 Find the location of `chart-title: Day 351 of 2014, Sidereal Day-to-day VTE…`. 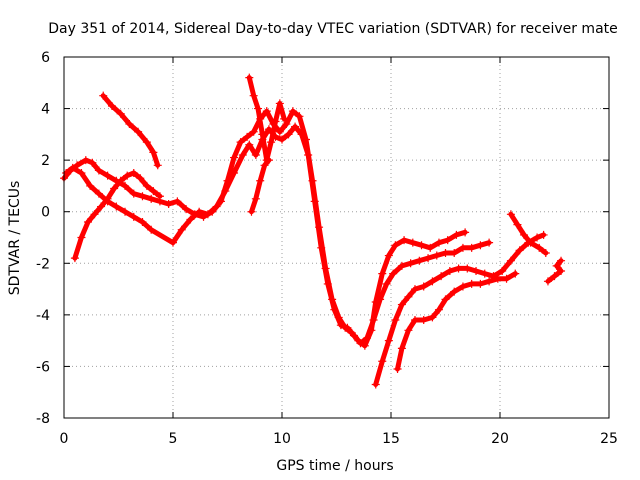

chart-title: Day 351 of 2014, Sidereal Day-to-day VTE… is located at coordinates (333, 29).